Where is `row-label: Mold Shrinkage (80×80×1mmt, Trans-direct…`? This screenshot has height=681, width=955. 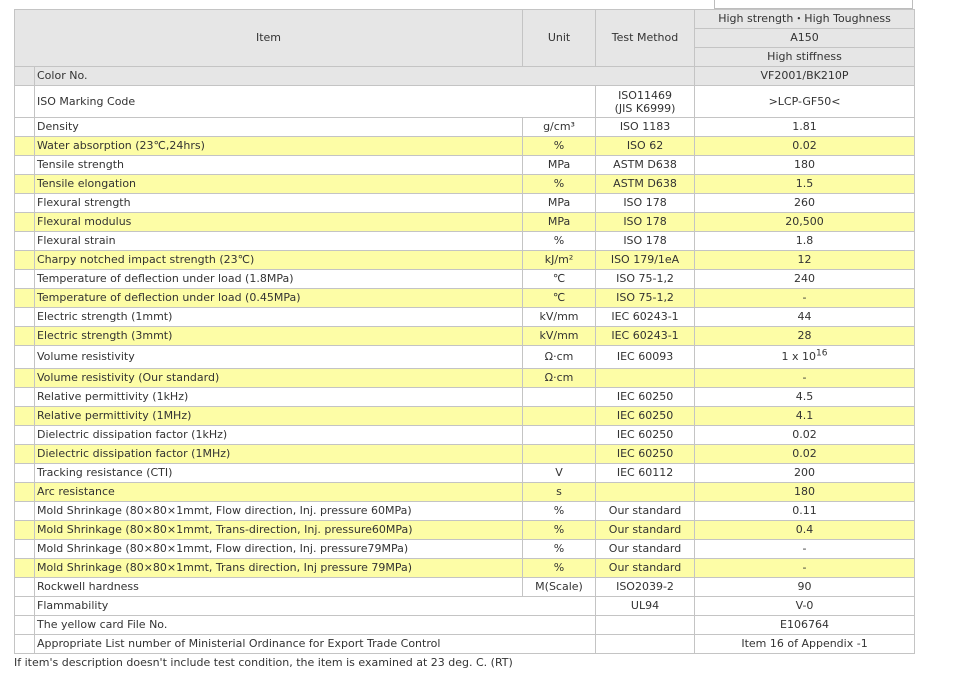
row-label: Mold Shrinkage (80×80×1mmt, Trans-direct… is located at coordinates (278, 530).